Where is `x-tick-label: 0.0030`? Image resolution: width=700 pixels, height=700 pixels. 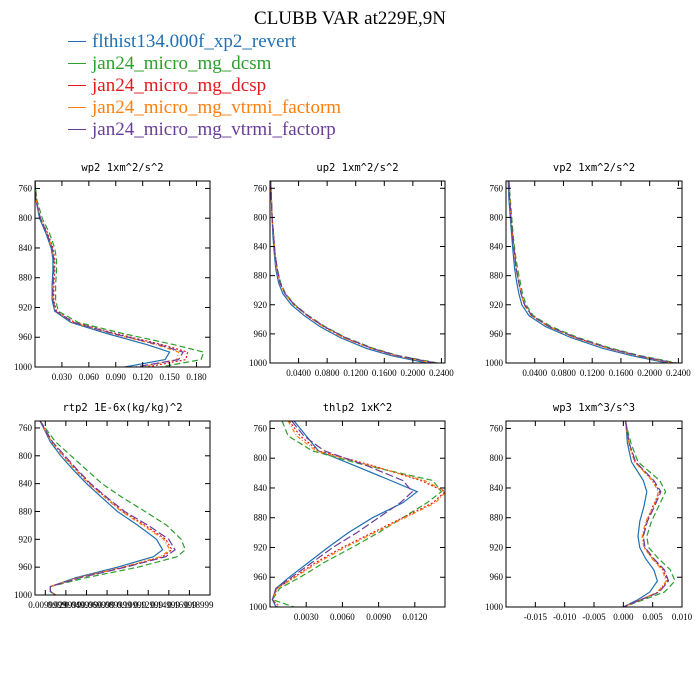
x-tick-label: 0.0030 is located at coordinates (306, 617).